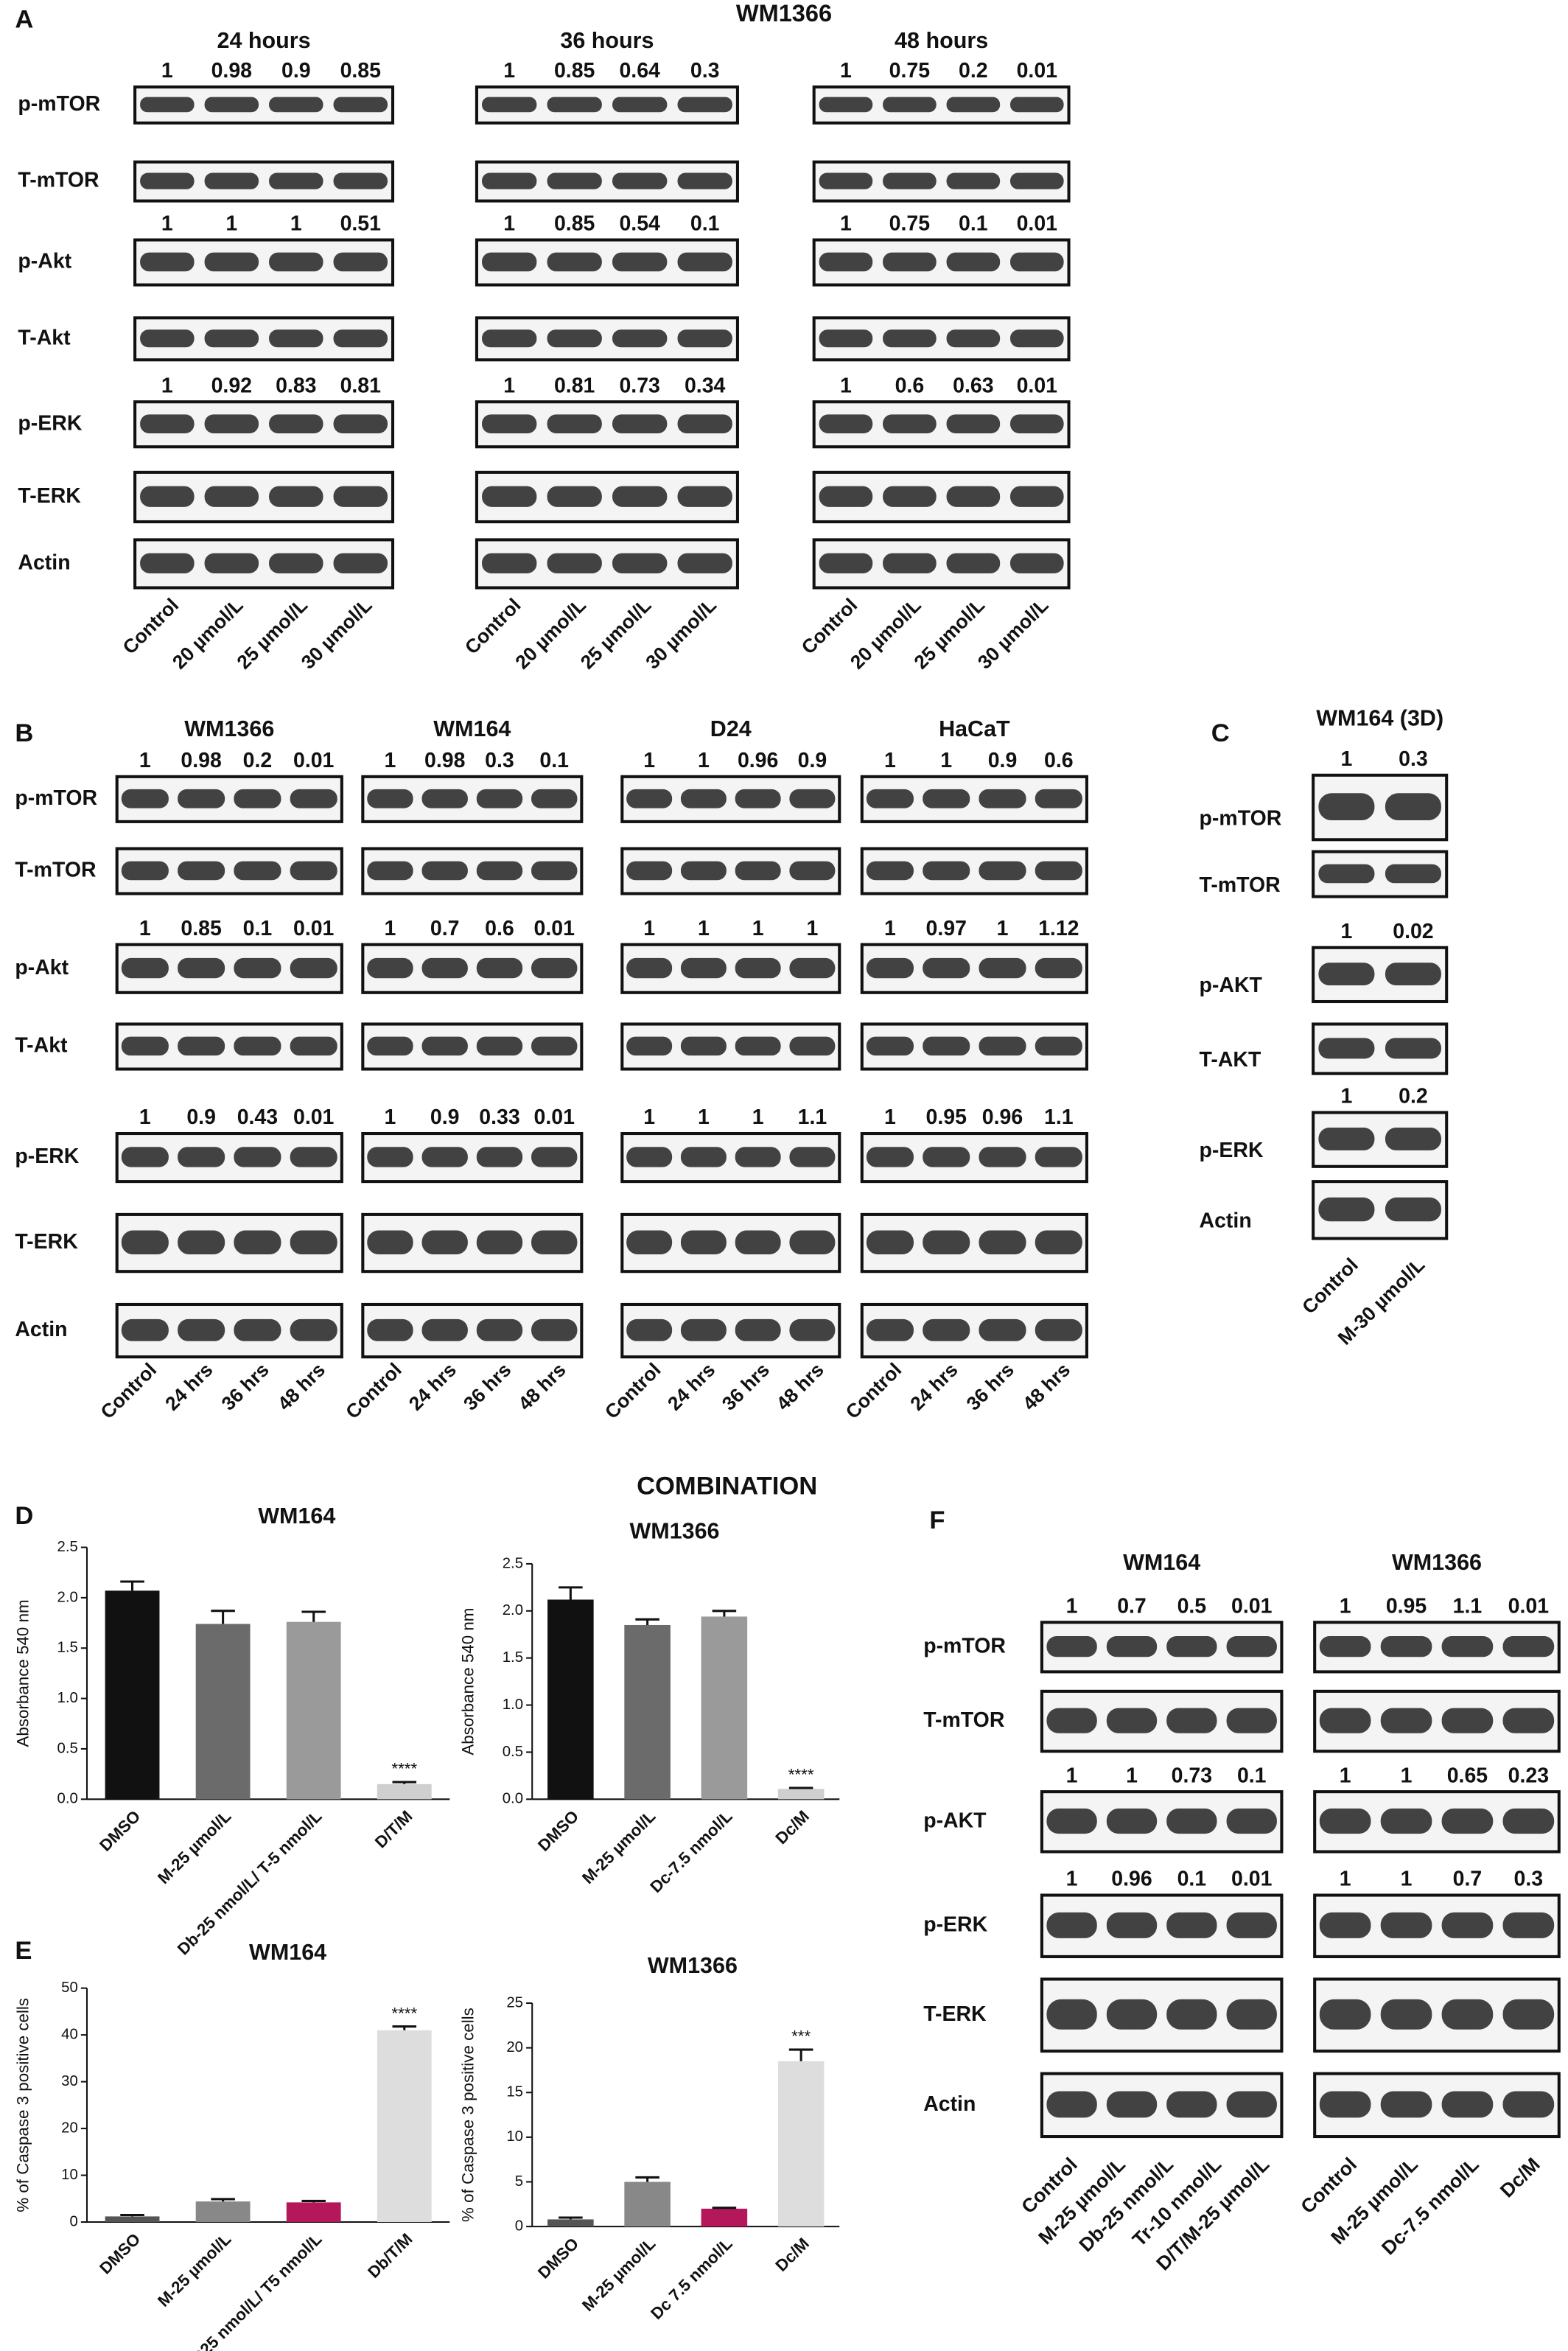  Describe the element at coordinates (514, 2047) in the screenshot. I see `y-tick-label: 20` at that location.